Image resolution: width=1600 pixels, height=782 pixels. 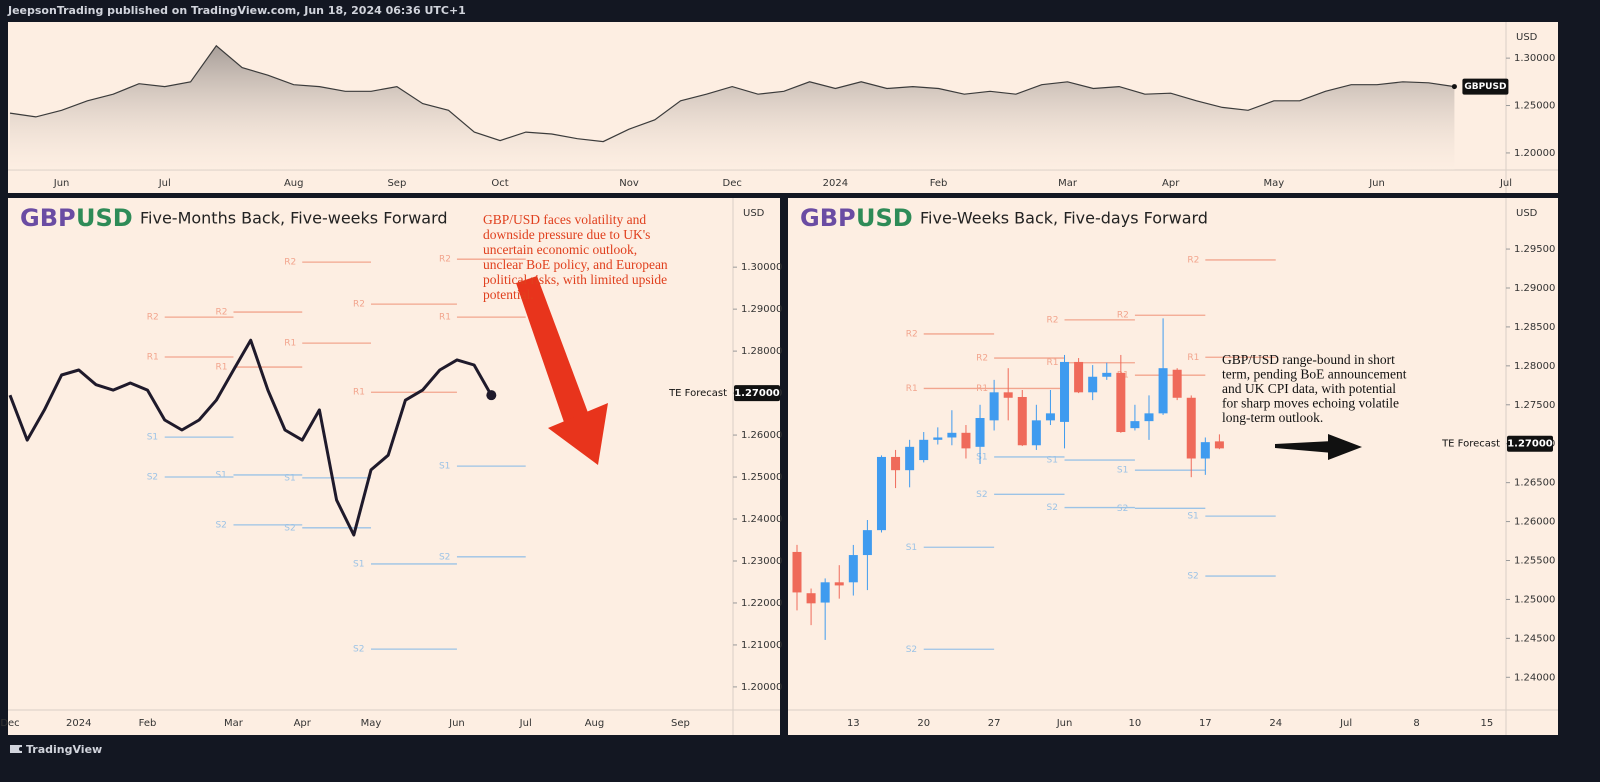 I want to click on y-tick-label: 1.26500, so click(x=1534, y=483).